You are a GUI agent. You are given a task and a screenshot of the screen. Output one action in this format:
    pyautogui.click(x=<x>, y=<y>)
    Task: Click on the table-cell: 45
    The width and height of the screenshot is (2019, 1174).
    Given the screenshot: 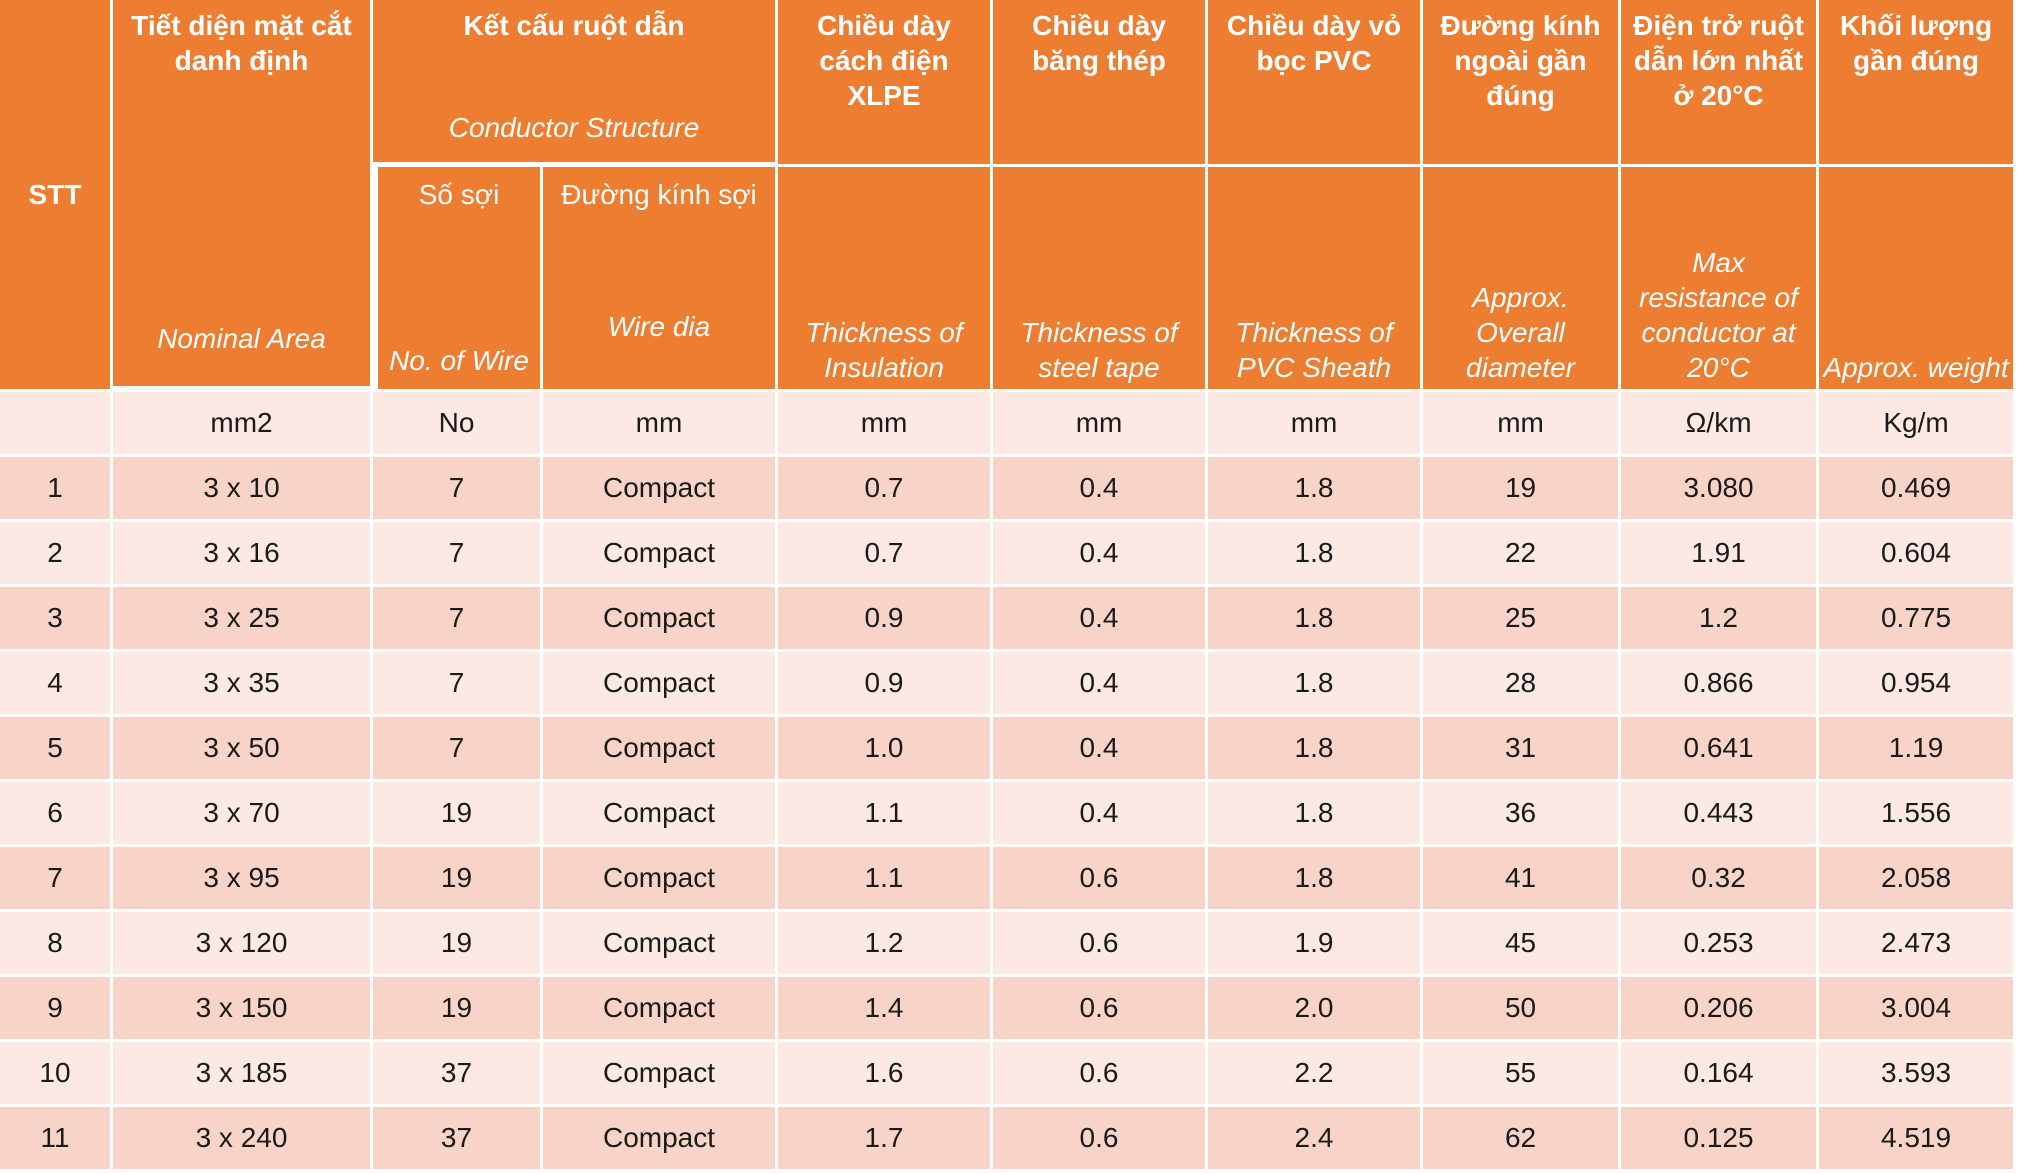 What is the action you would take?
    pyautogui.click(x=1522, y=944)
    